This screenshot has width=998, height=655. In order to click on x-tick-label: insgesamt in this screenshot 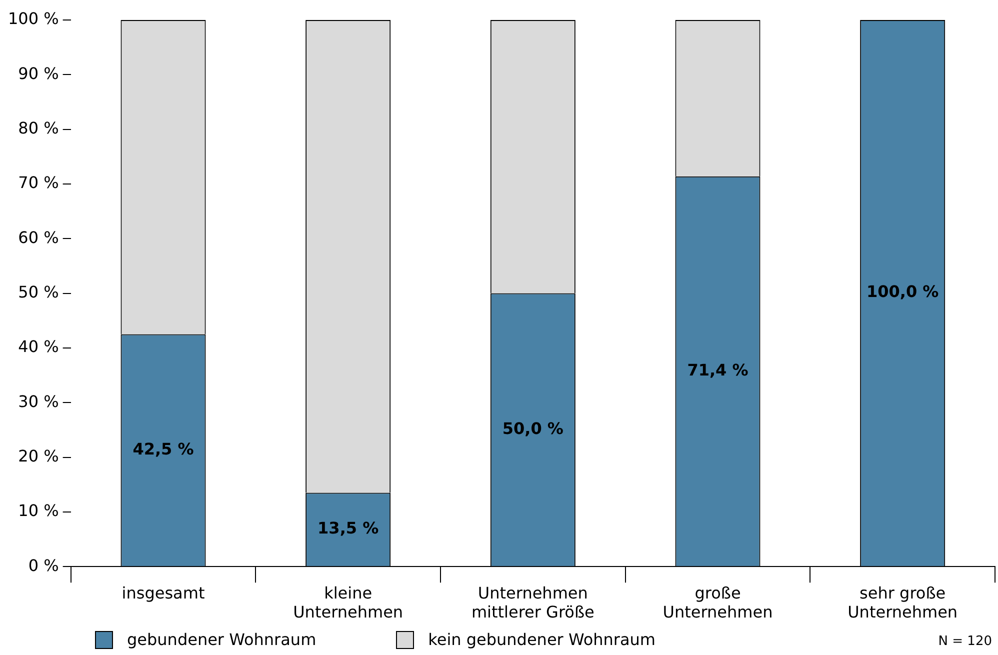, I will do `click(163, 592)`.